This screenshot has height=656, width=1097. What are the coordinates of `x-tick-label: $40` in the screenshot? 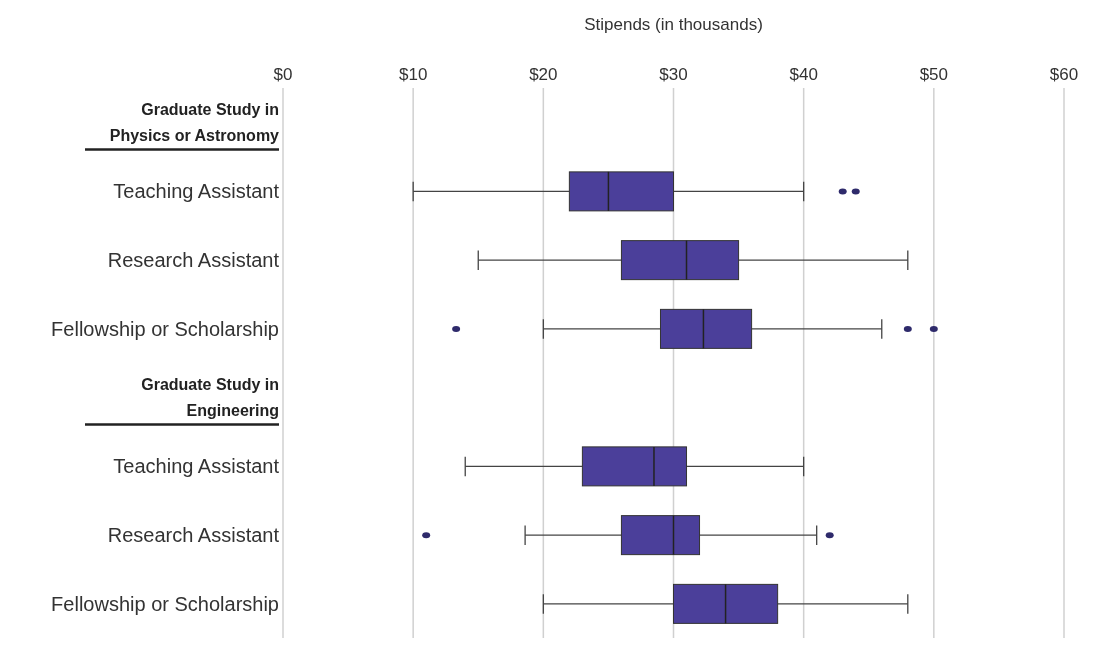 It's located at (803, 74).